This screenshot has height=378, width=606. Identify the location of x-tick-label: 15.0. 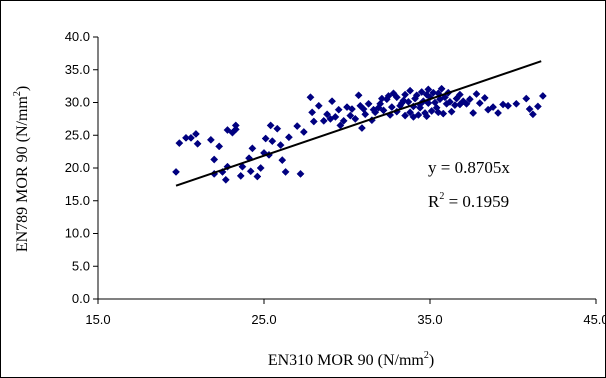
(97, 319).